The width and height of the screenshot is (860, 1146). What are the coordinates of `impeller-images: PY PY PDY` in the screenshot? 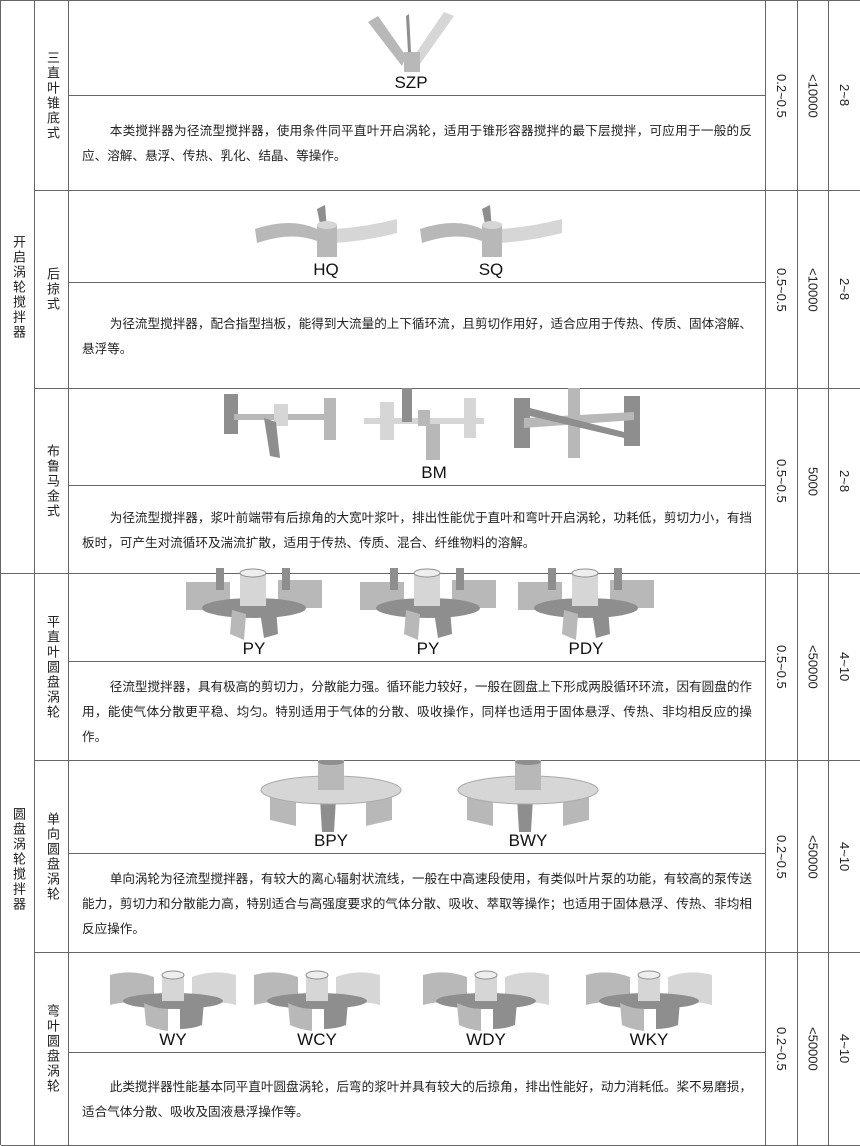 It's located at (417, 615).